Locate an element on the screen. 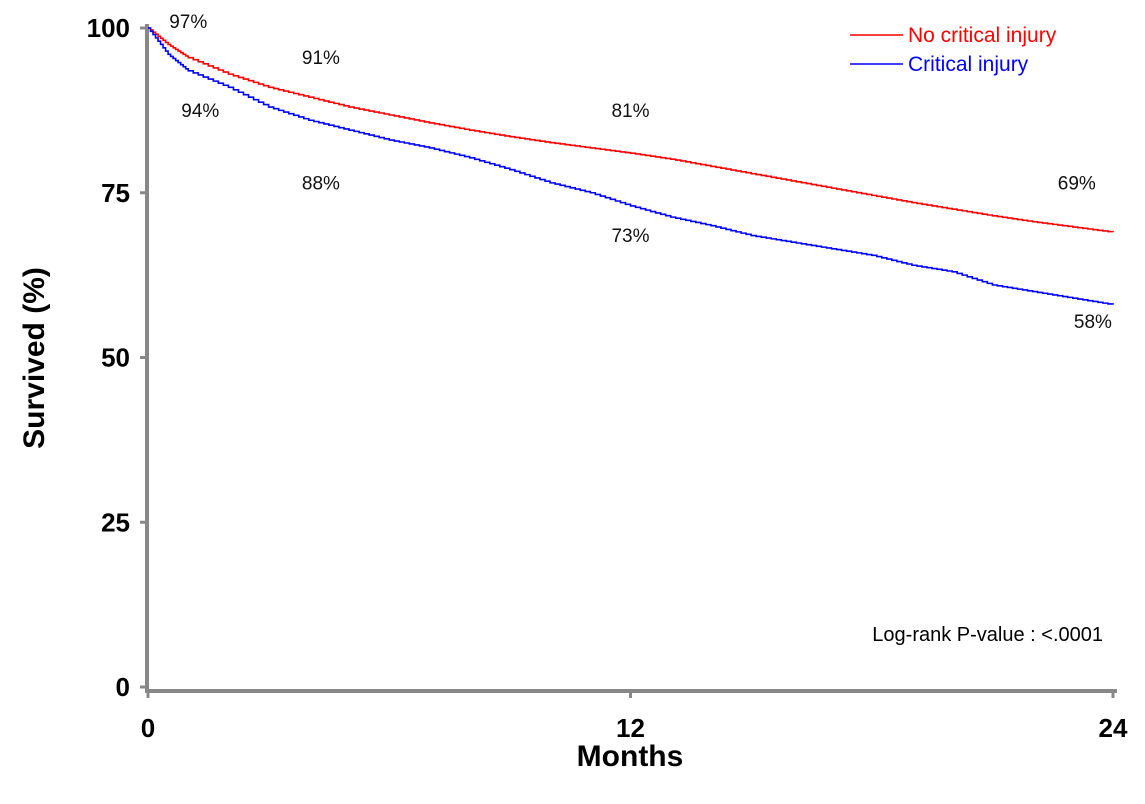  y-tick-label: 25 is located at coordinates (115, 522).